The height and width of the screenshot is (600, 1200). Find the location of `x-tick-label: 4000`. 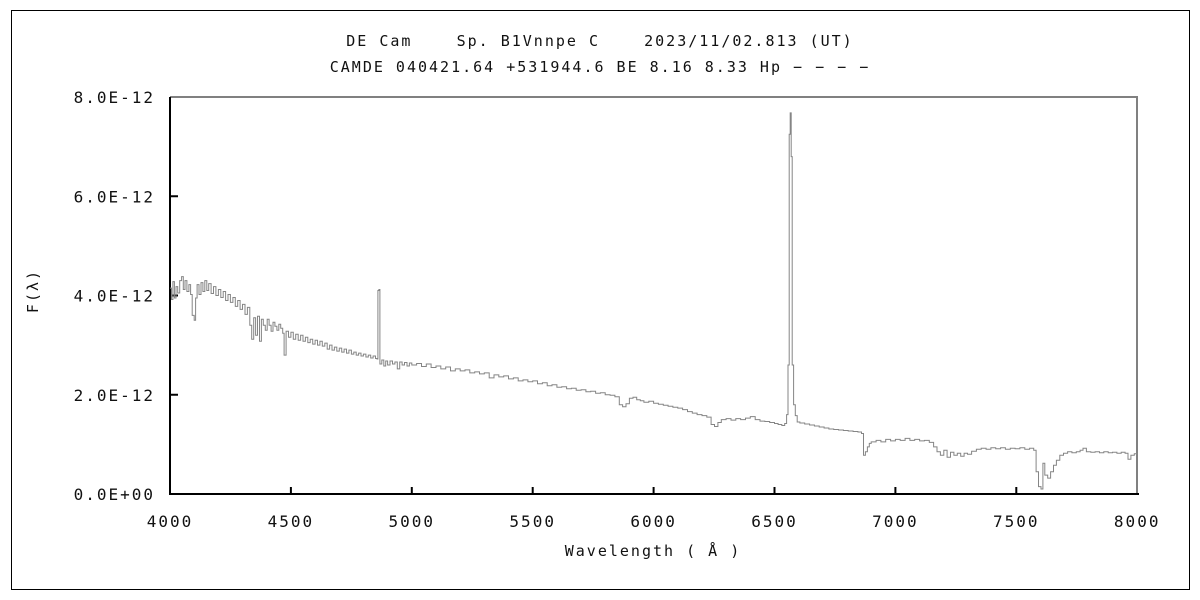

x-tick-label: 4000 is located at coordinates (170, 521).